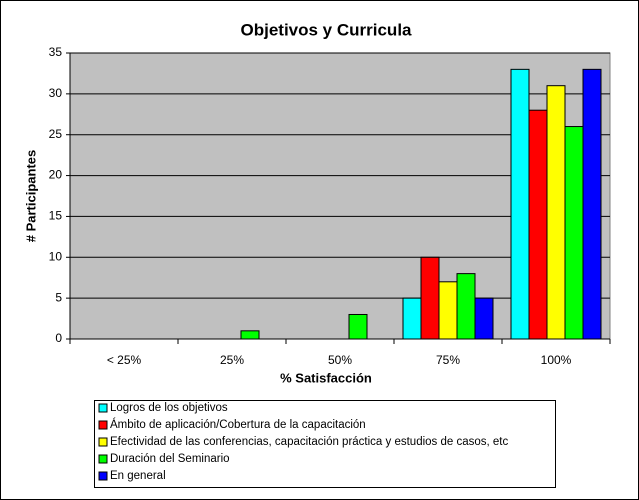 The width and height of the screenshot is (639, 500). I want to click on legend-label: Logros de los objetivos, so click(169, 408).